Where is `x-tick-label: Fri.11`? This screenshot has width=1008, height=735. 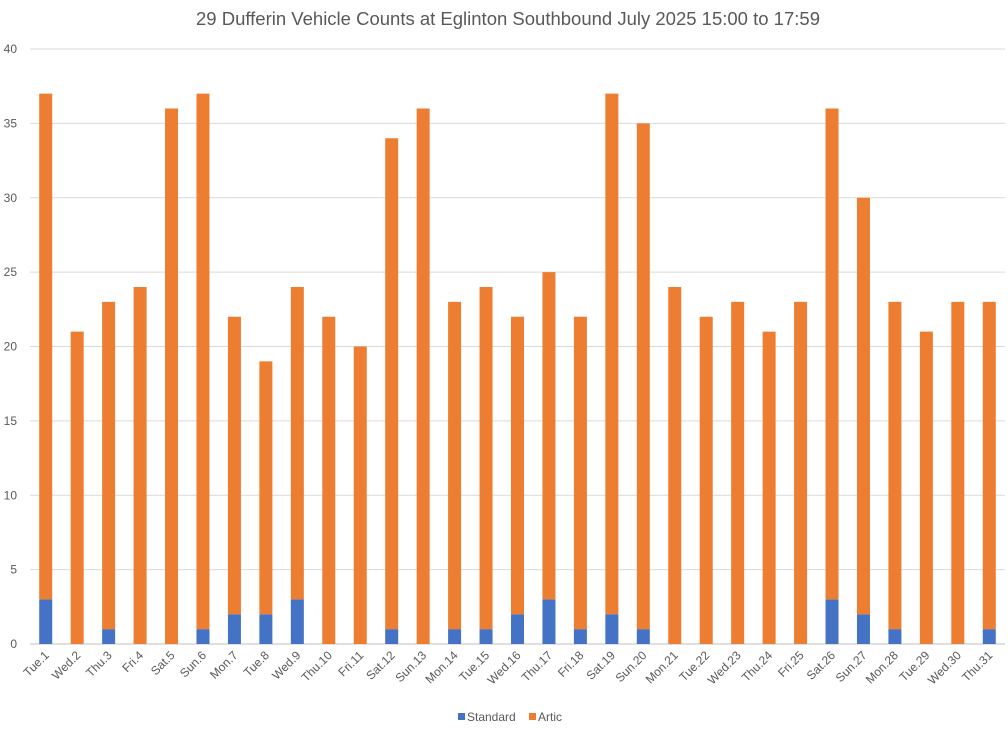
x-tick-label: Fri.11 is located at coordinates (350, 663).